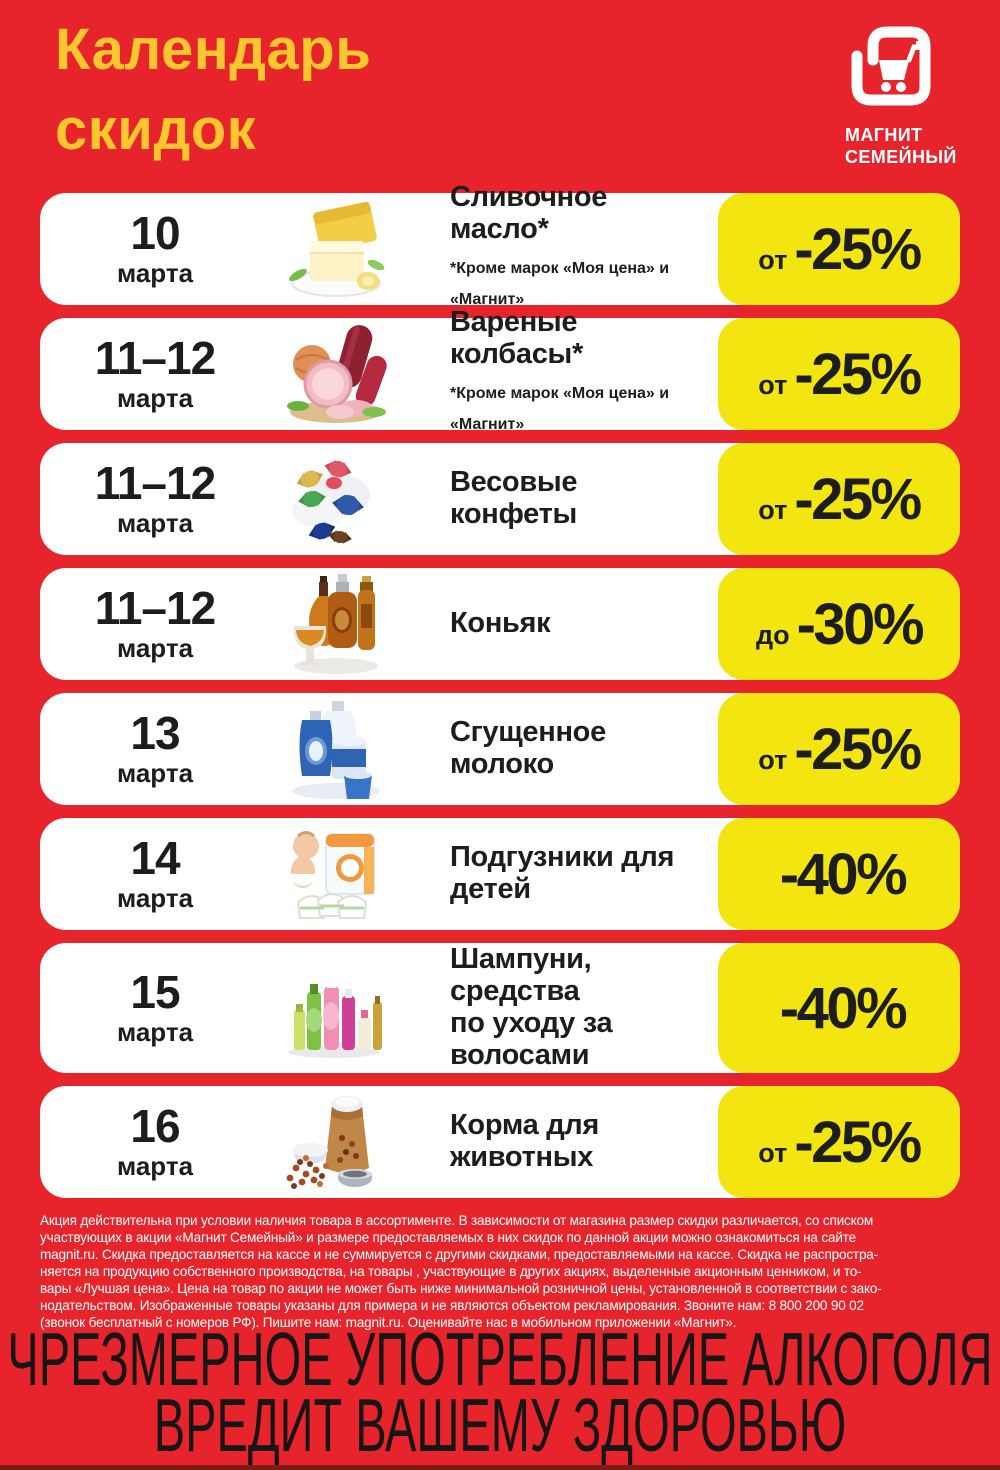 This screenshot has height=1470, width=1000. I want to click on candies-product-image, so click(335, 499).